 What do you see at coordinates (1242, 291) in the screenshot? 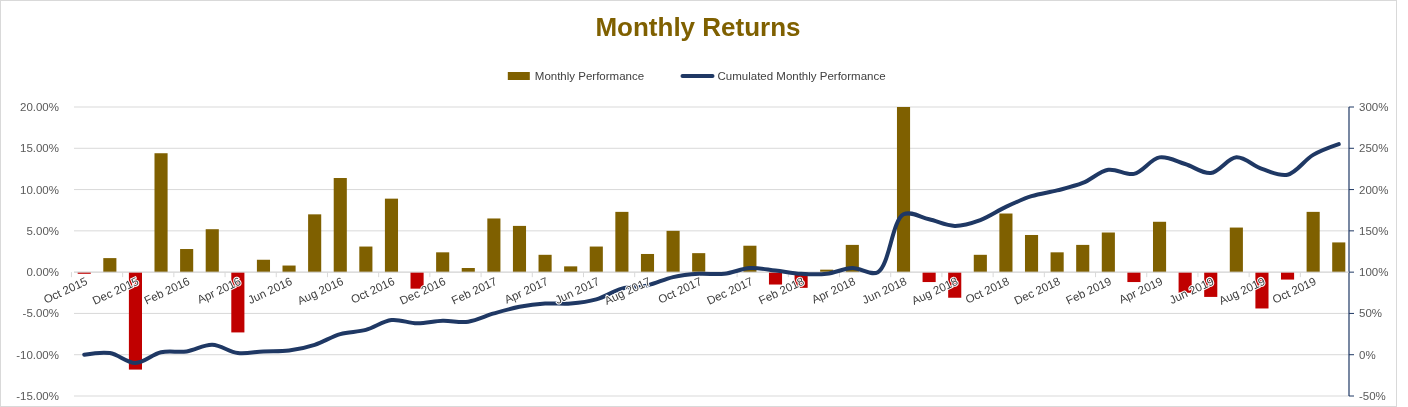
I see `x-tick-label: Aug 2019` at bounding box center [1242, 291].